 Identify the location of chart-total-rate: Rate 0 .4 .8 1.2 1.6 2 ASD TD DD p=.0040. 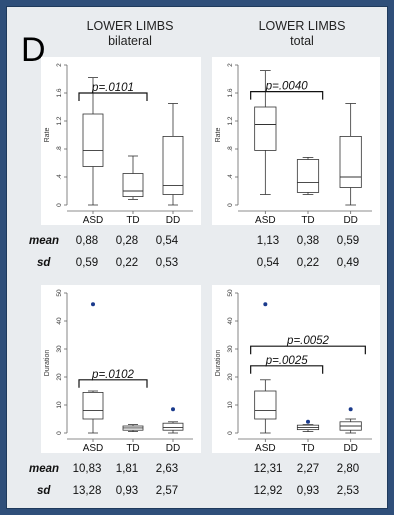
(296, 141).